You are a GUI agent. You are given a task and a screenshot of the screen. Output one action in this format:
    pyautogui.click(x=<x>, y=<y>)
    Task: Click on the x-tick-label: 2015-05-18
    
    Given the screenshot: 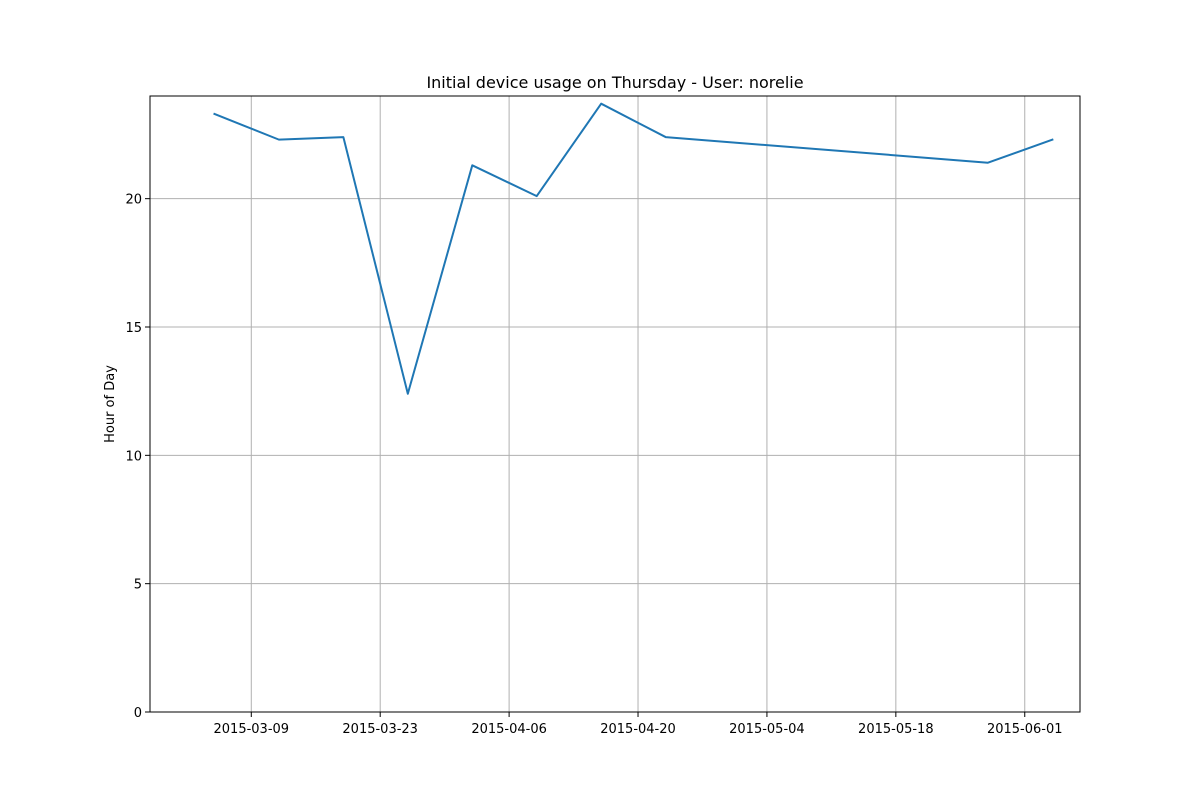 What is the action you would take?
    pyautogui.click(x=896, y=729)
    